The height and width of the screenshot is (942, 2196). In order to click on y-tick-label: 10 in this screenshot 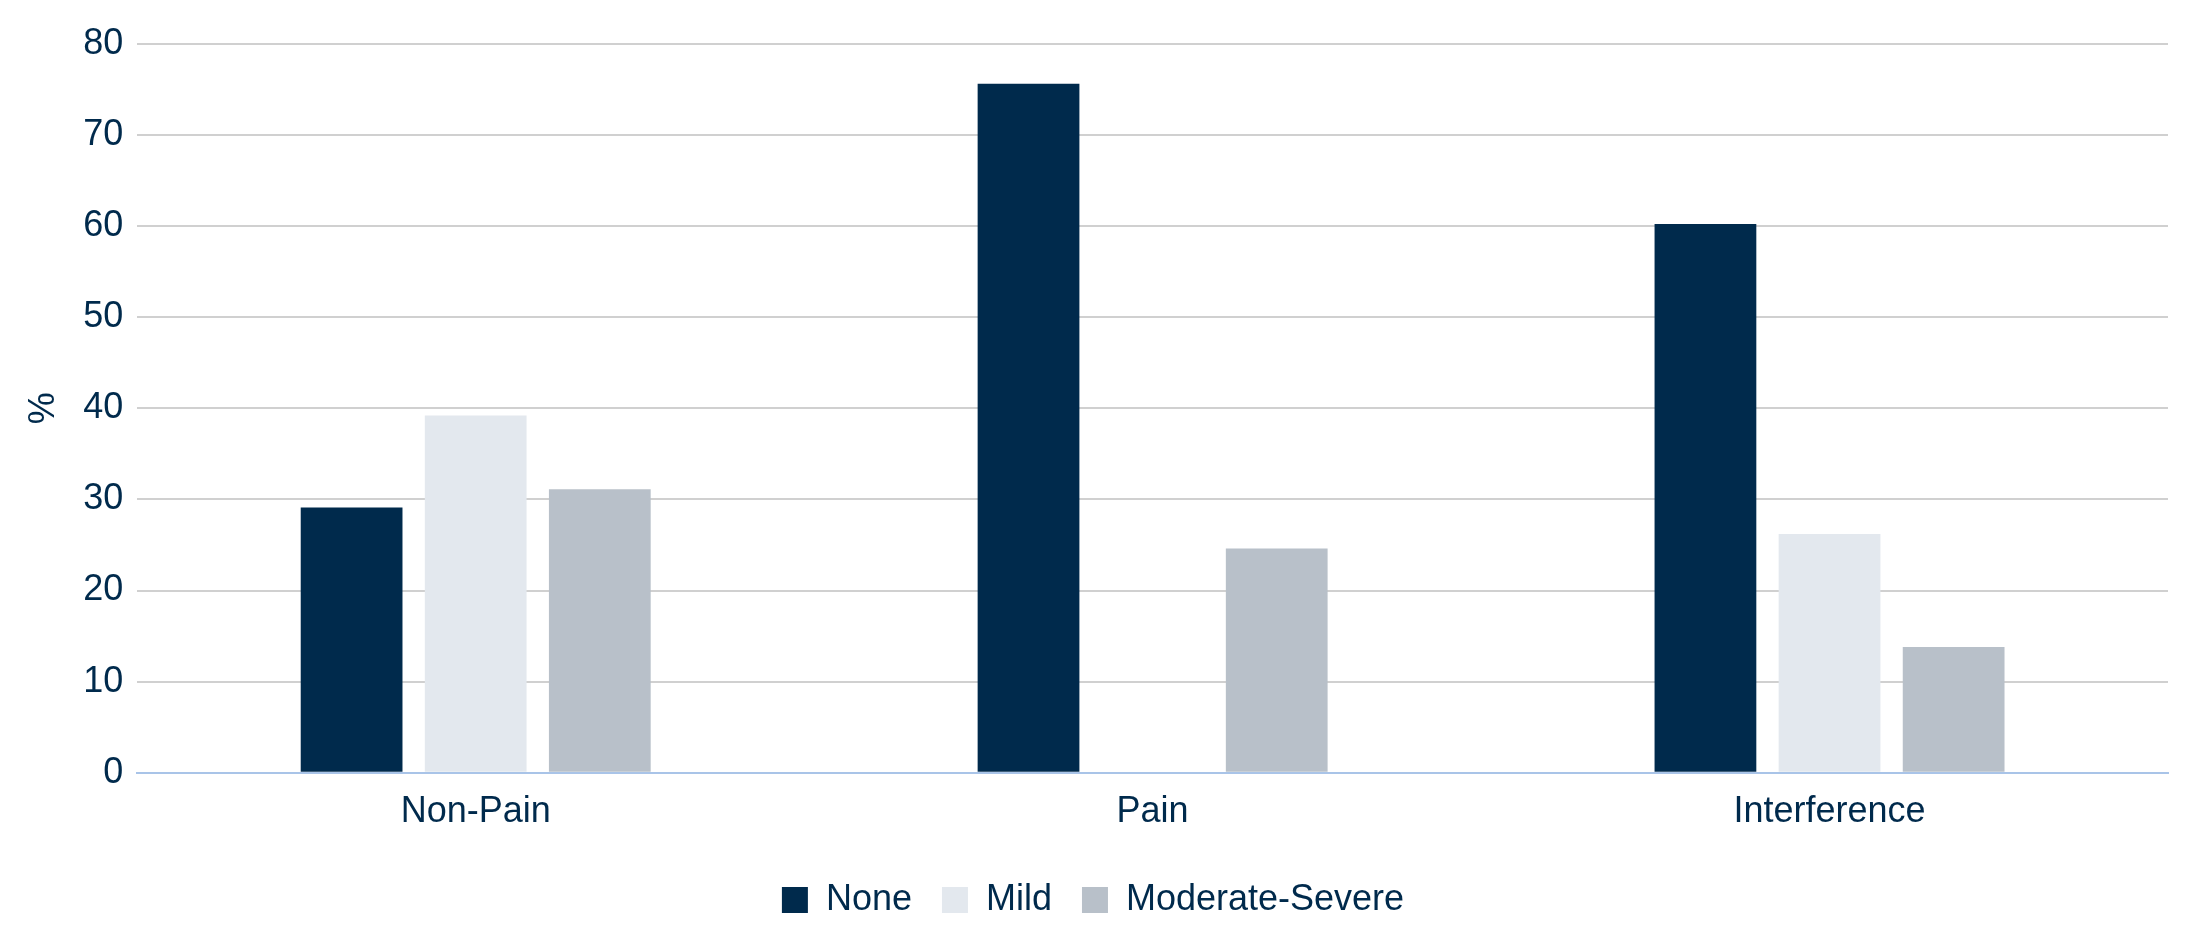, I will do `click(103, 679)`.